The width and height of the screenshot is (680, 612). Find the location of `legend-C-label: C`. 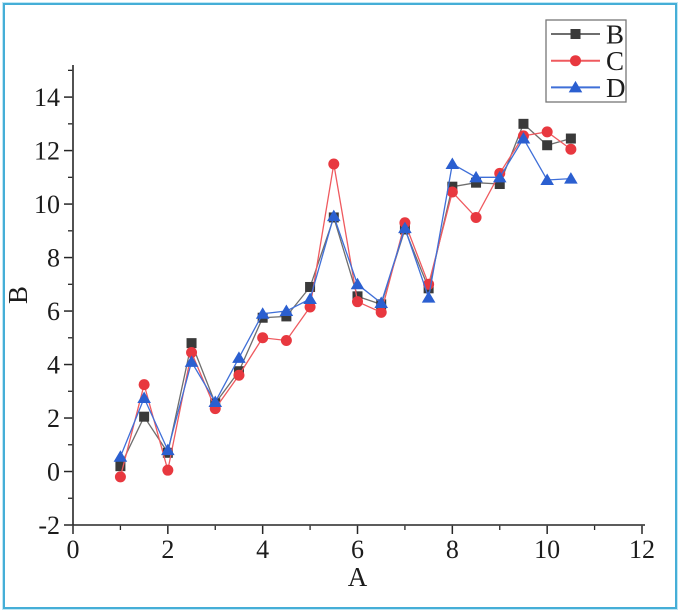

legend-C-label: C is located at coordinates (615, 61).